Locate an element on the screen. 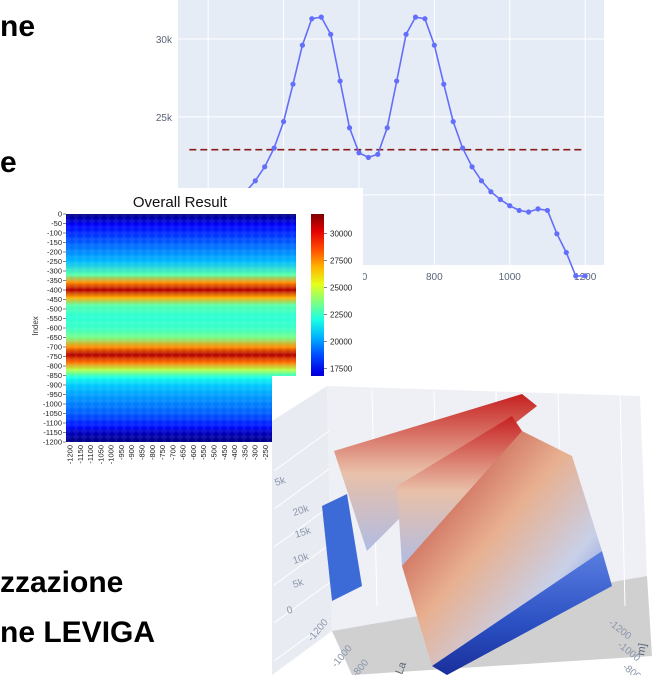 This screenshot has height=675, width=652. x-tick-label: -1000 is located at coordinates (111, 454).